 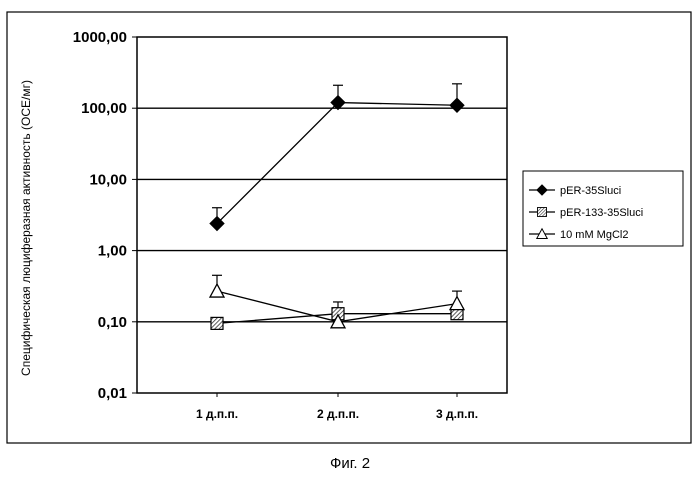 I want to click on x-tick-label: 3 д.п.п., so click(x=457, y=414).